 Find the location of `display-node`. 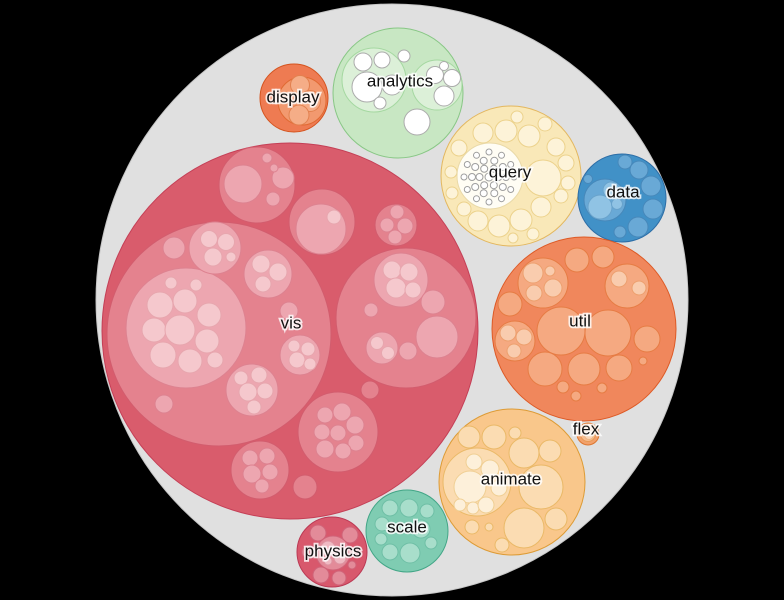

display-node is located at coordinates (300, 85).